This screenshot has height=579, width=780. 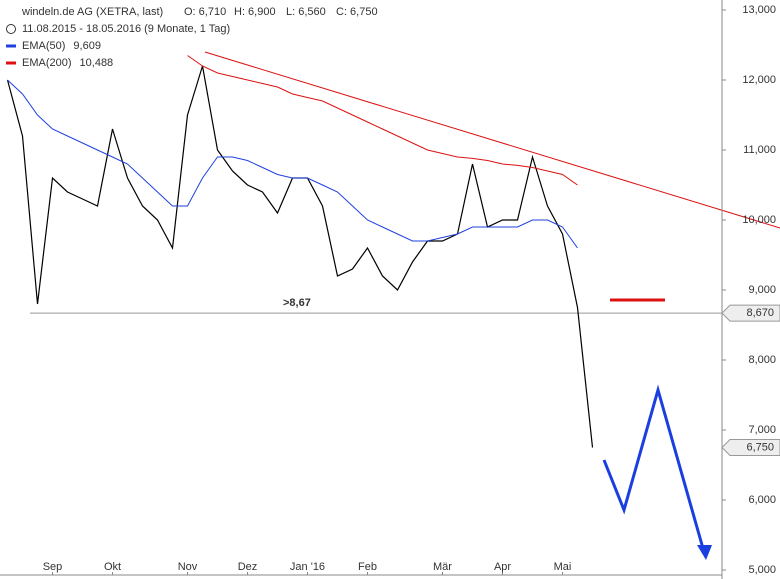 What do you see at coordinates (760, 313) in the screenshot?
I see `price-tag-label: 8,670` at bounding box center [760, 313].